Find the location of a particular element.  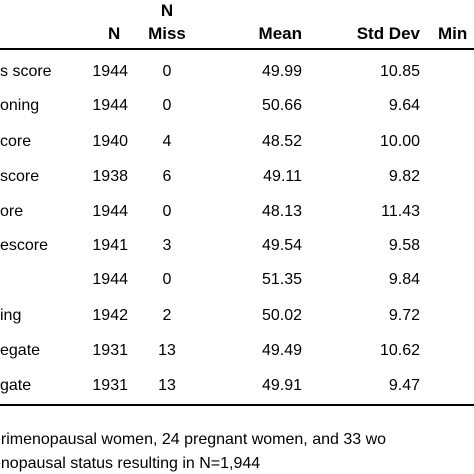

row-label: core is located at coordinates (16, 141).